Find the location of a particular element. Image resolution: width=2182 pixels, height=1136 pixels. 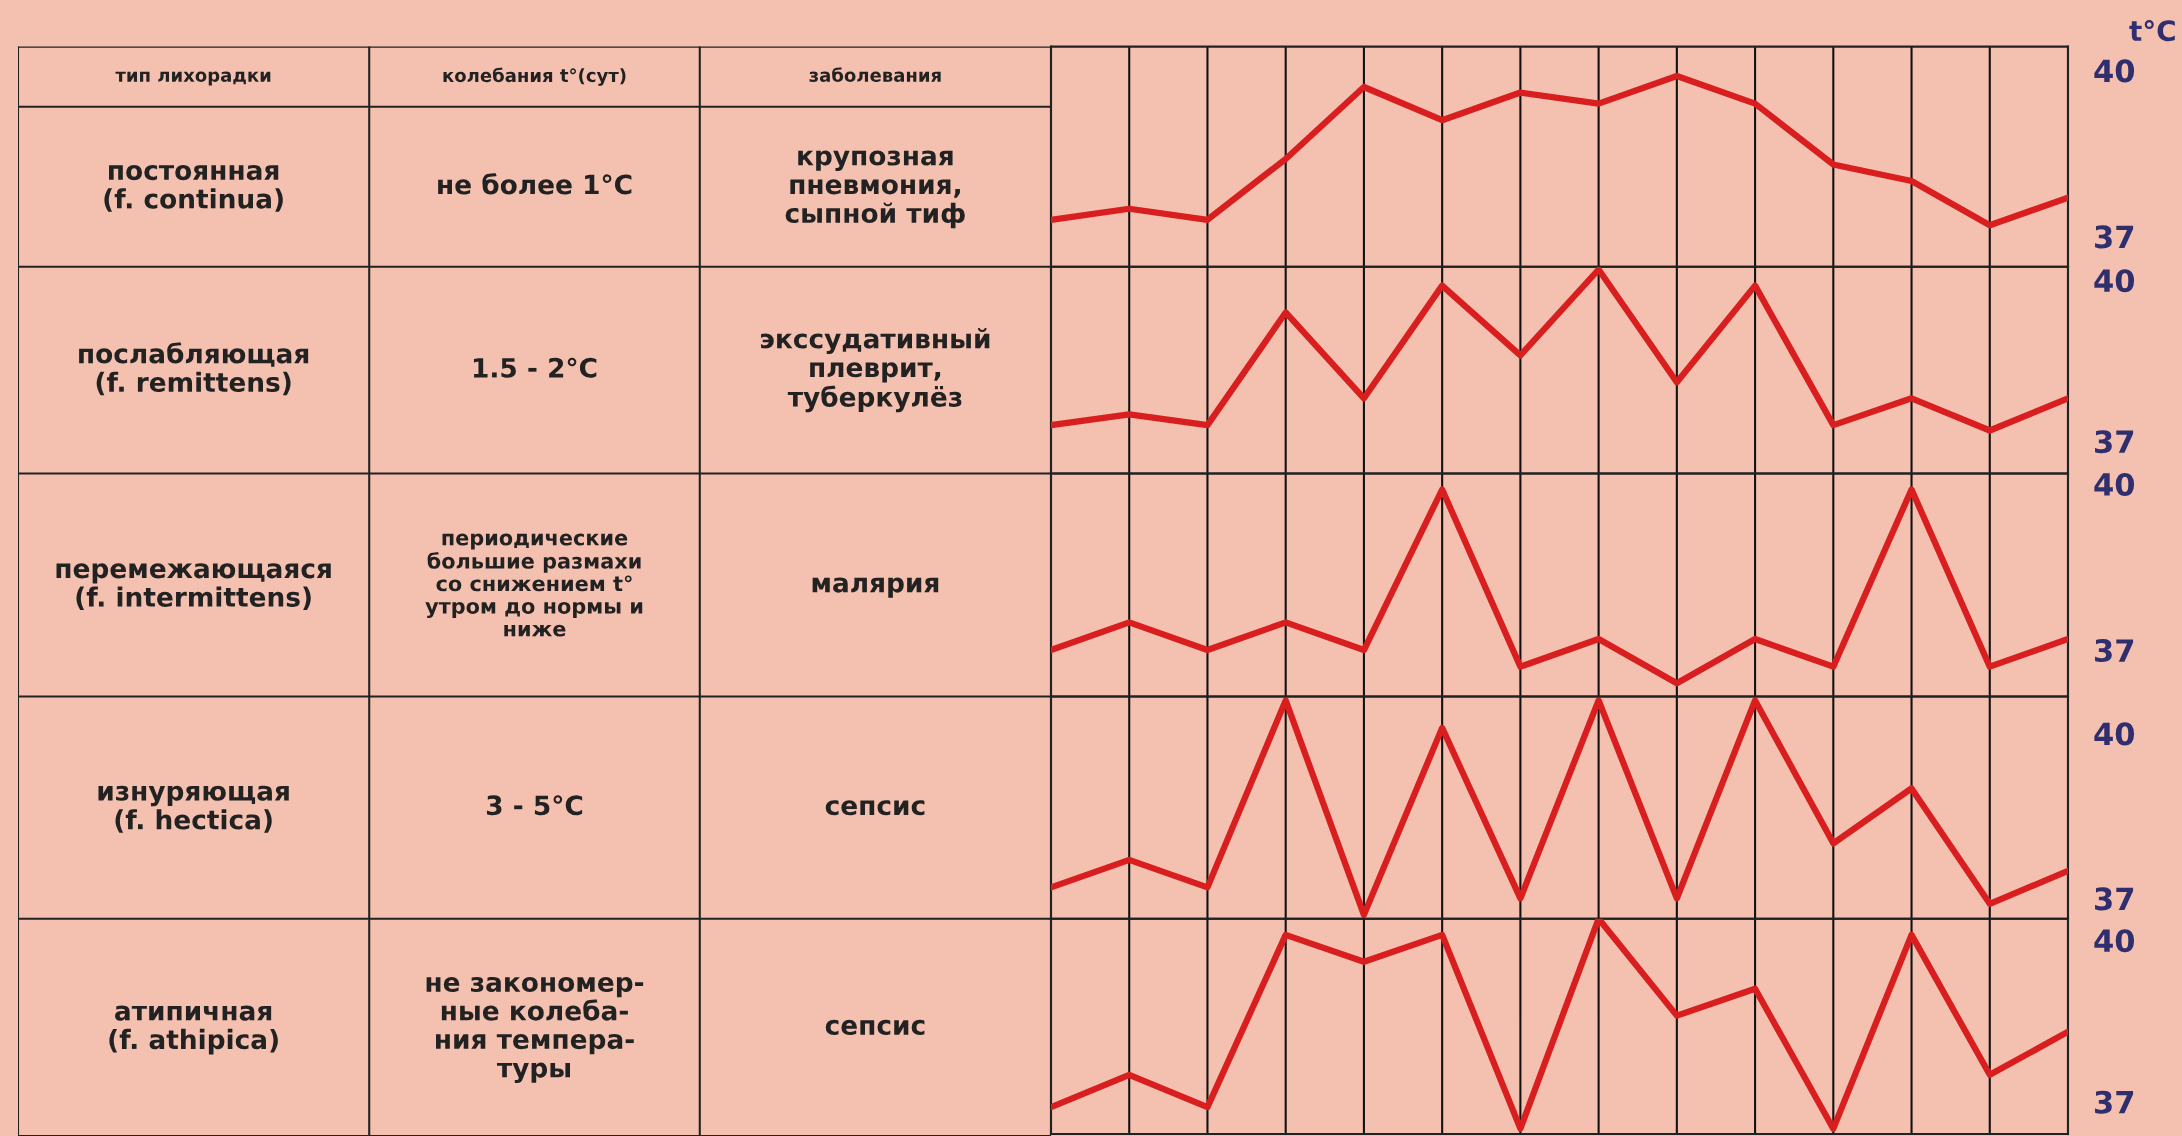

category-label: колебания t°(сут) is located at coordinates (534, 76).